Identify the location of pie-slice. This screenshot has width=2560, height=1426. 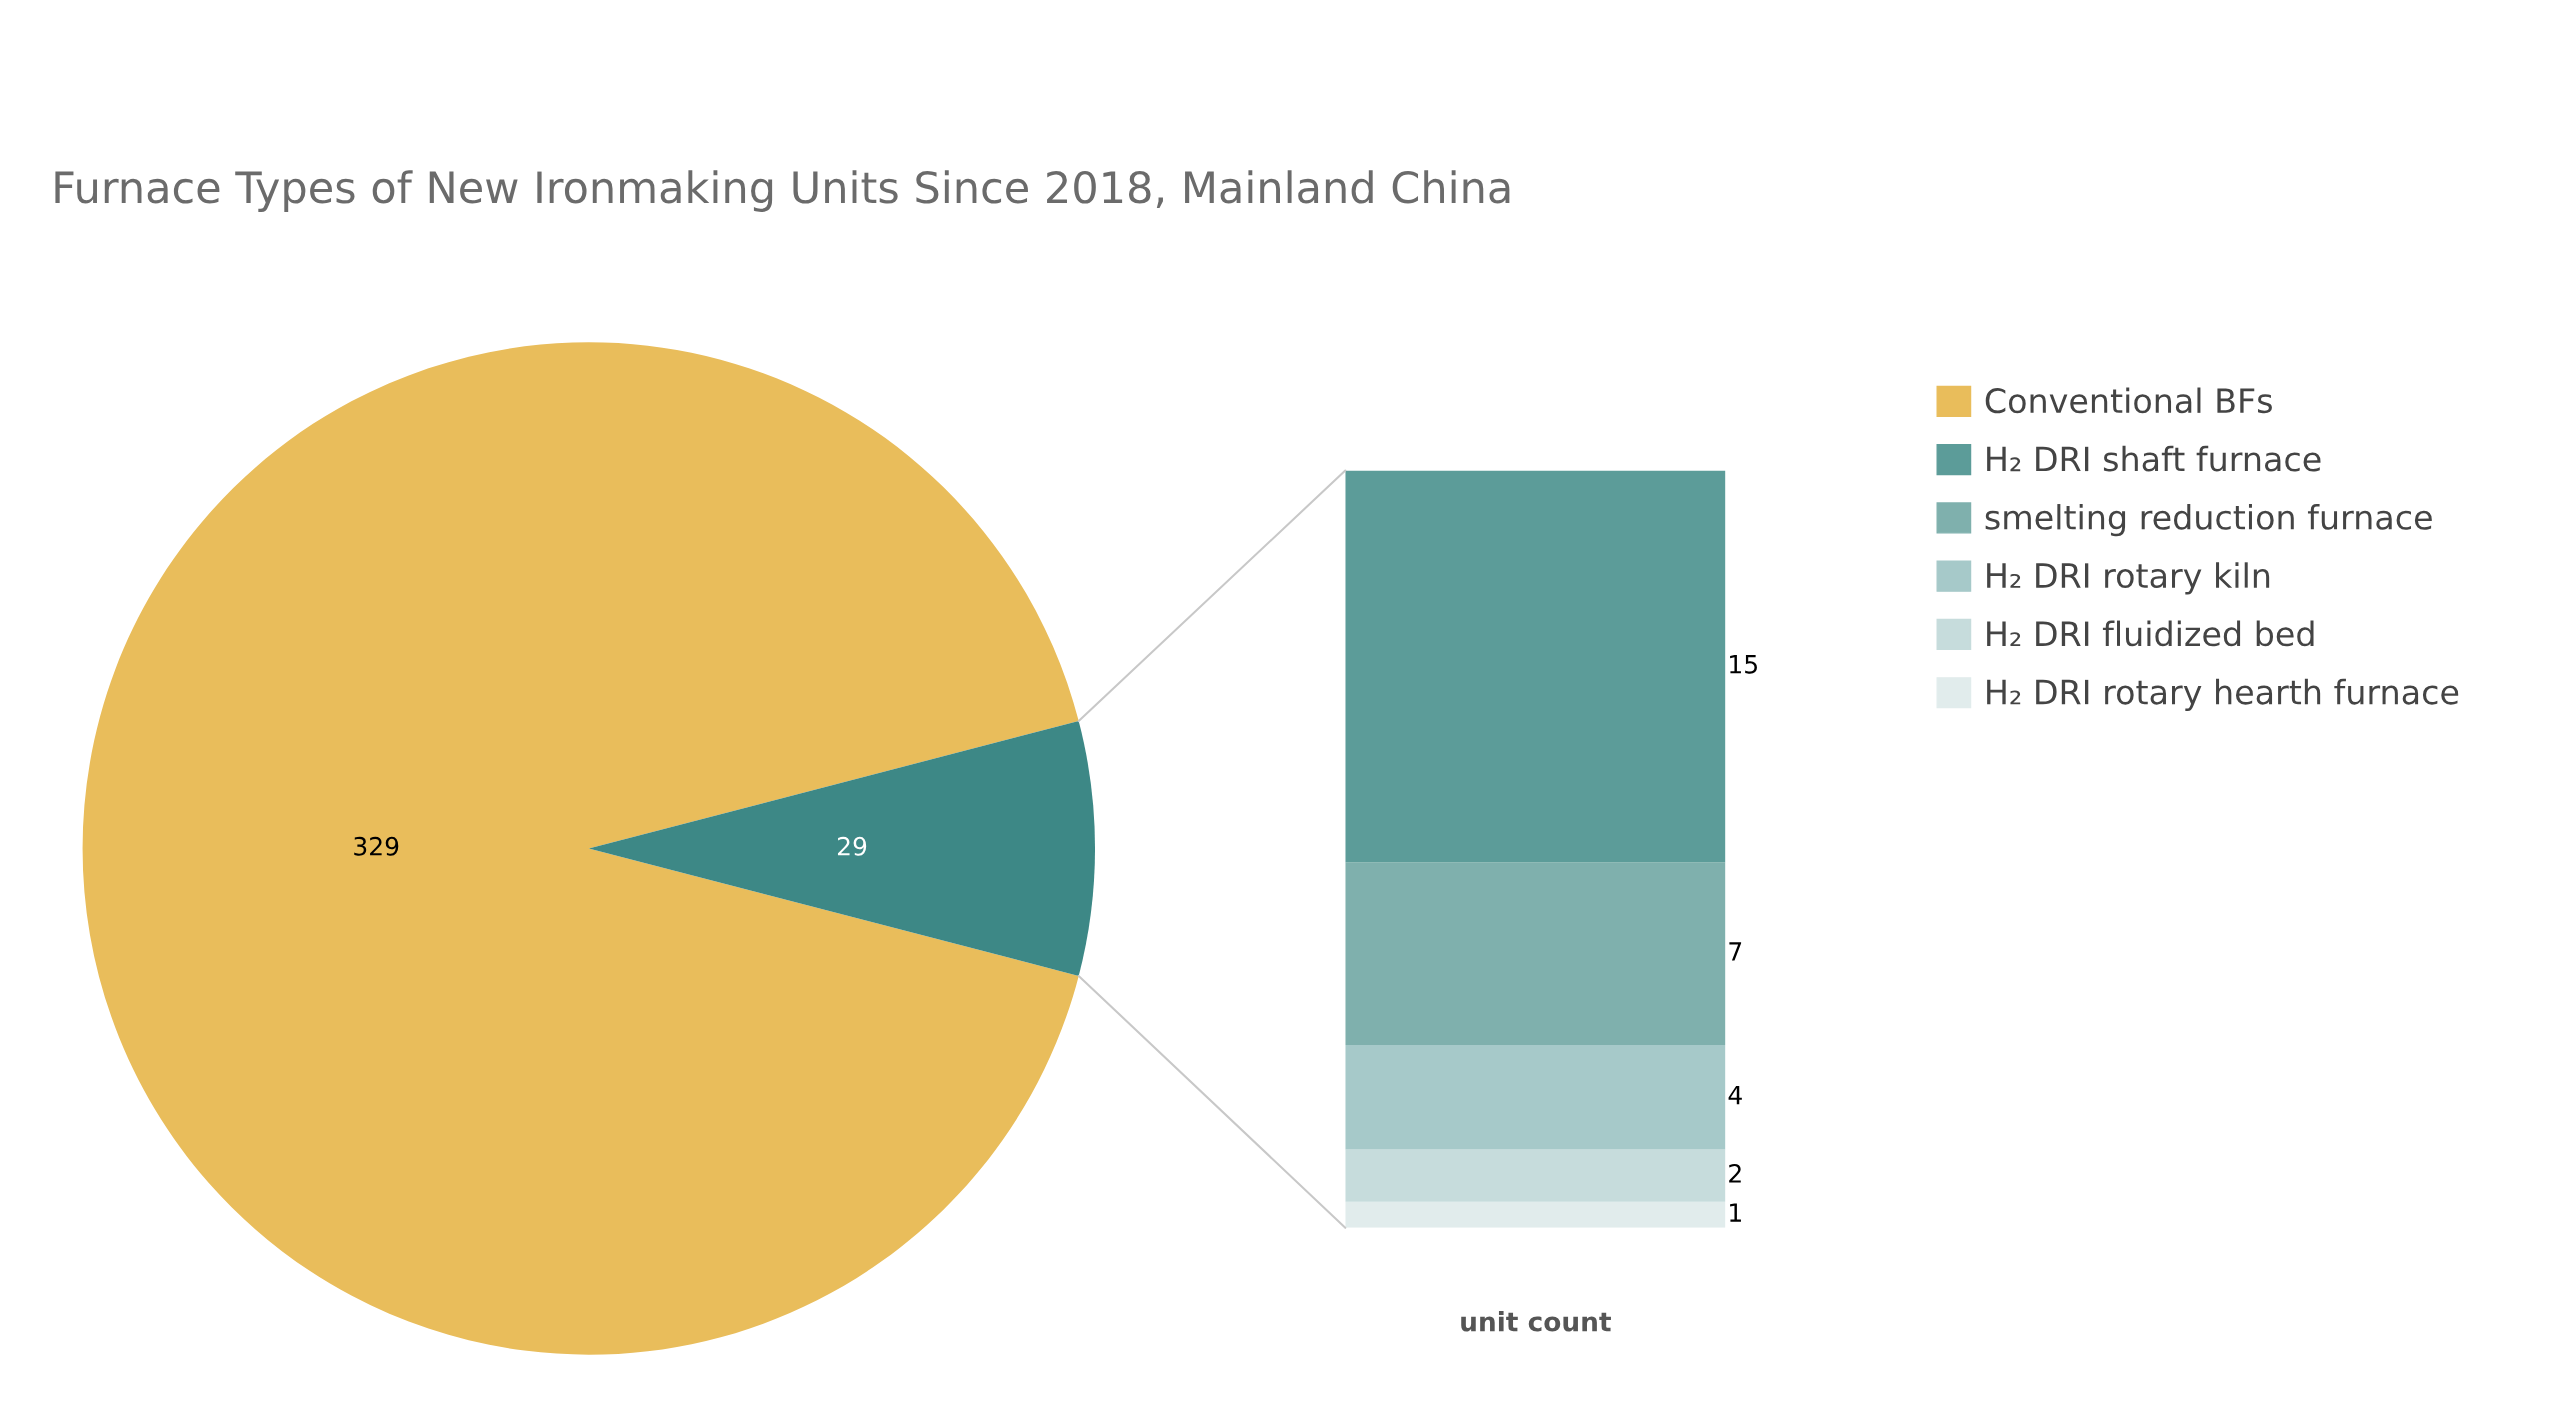
(842, 848).